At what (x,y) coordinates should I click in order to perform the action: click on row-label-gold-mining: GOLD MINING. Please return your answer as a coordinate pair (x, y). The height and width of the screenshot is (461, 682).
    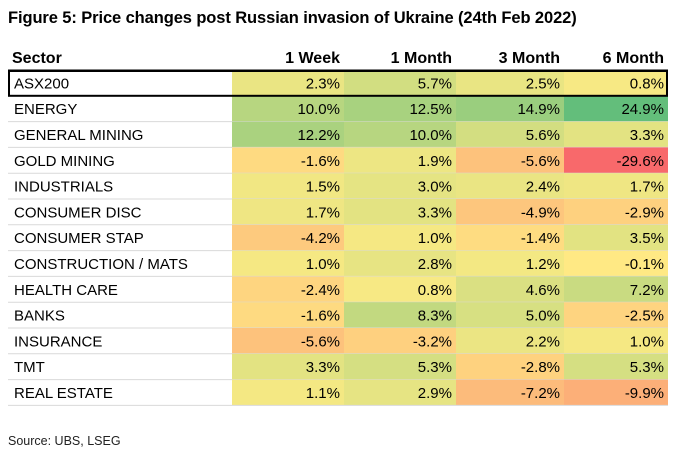
    Looking at the image, I should click on (64, 161).